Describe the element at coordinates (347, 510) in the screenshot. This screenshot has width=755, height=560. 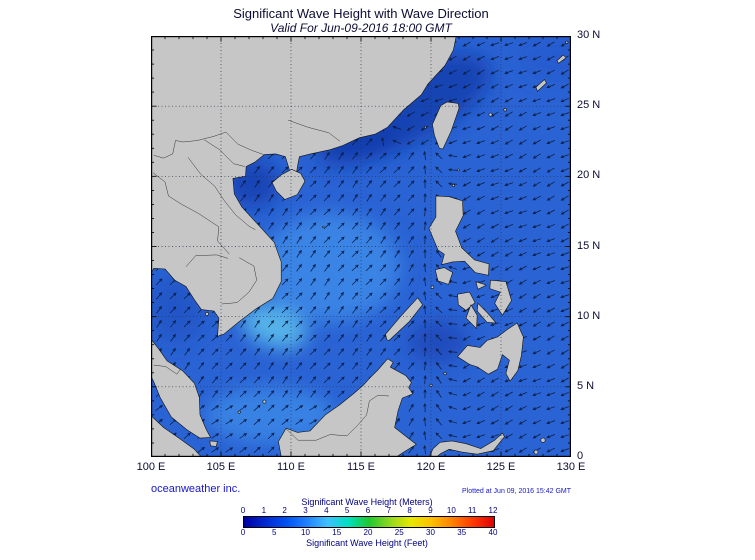
I see `meters-tick: 5` at that location.